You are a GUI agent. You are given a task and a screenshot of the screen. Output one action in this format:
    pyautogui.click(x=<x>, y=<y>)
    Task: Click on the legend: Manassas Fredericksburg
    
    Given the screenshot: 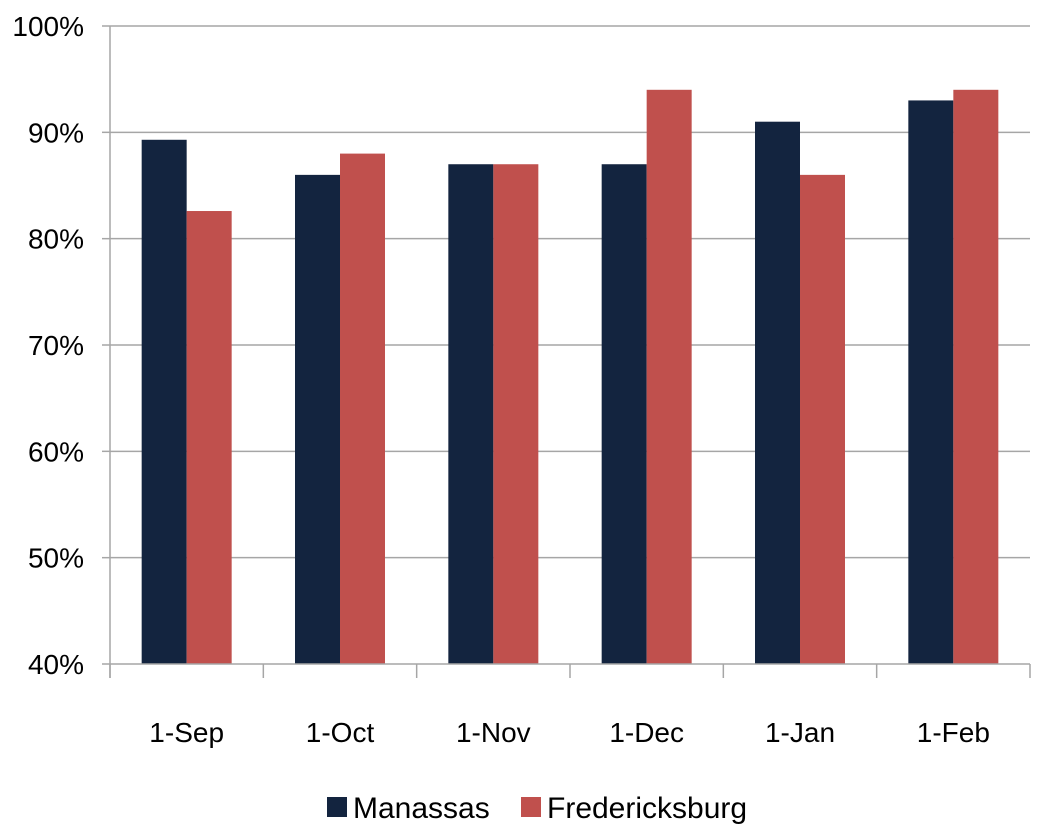 What is the action you would take?
    pyautogui.click(x=537, y=808)
    